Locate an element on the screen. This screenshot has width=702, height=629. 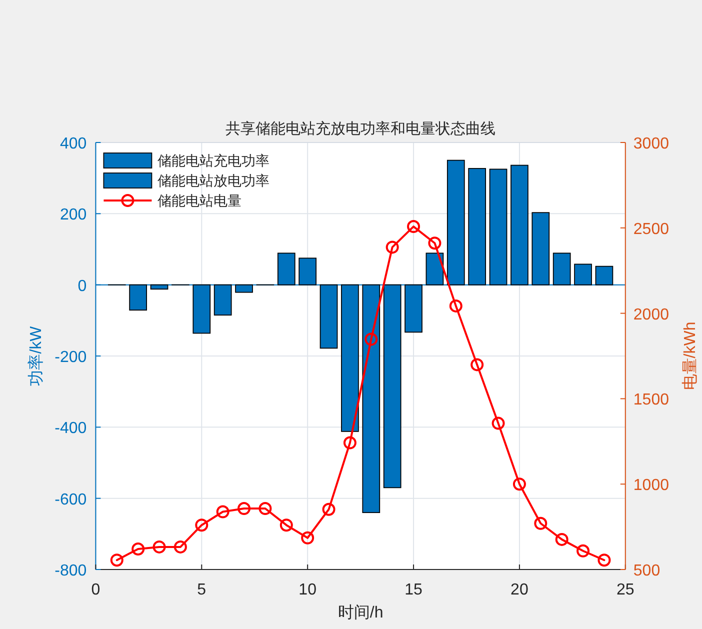
x-tick-label: 15 is located at coordinates (413, 590).